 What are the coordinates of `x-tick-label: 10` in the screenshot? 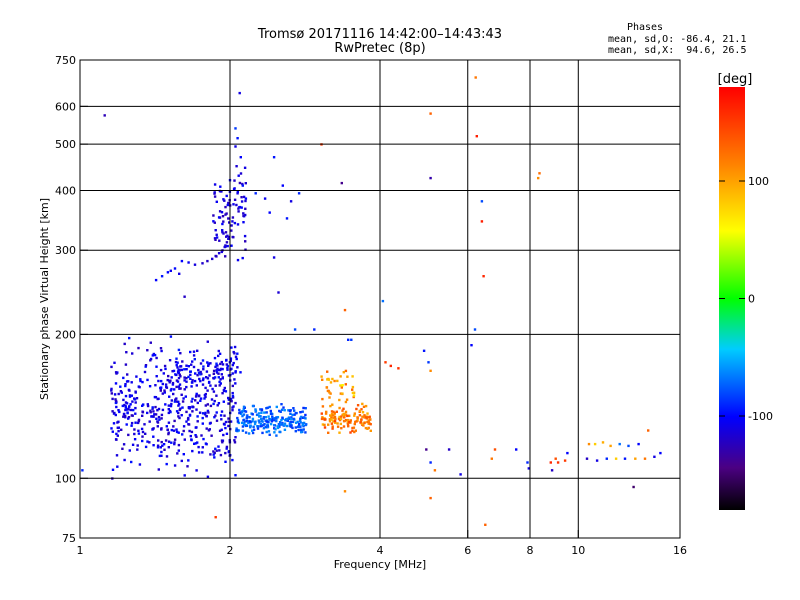 It's located at (578, 550).